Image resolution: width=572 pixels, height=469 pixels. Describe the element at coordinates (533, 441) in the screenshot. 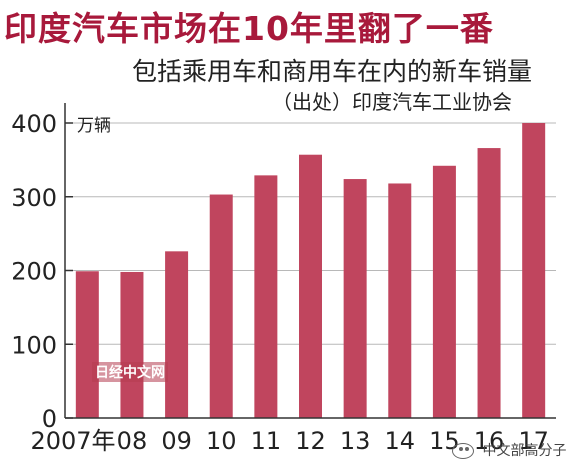

I see `x-tick-label: 17` at that location.